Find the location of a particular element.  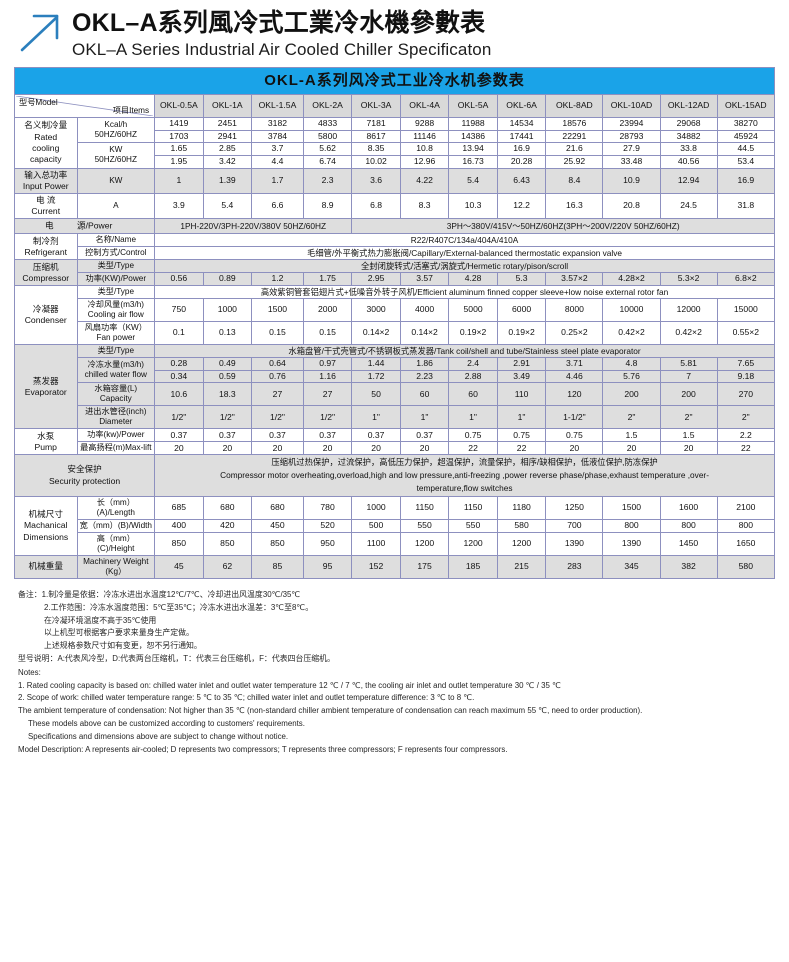

model-header-6: OKL-5A is located at coordinates (473, 106).